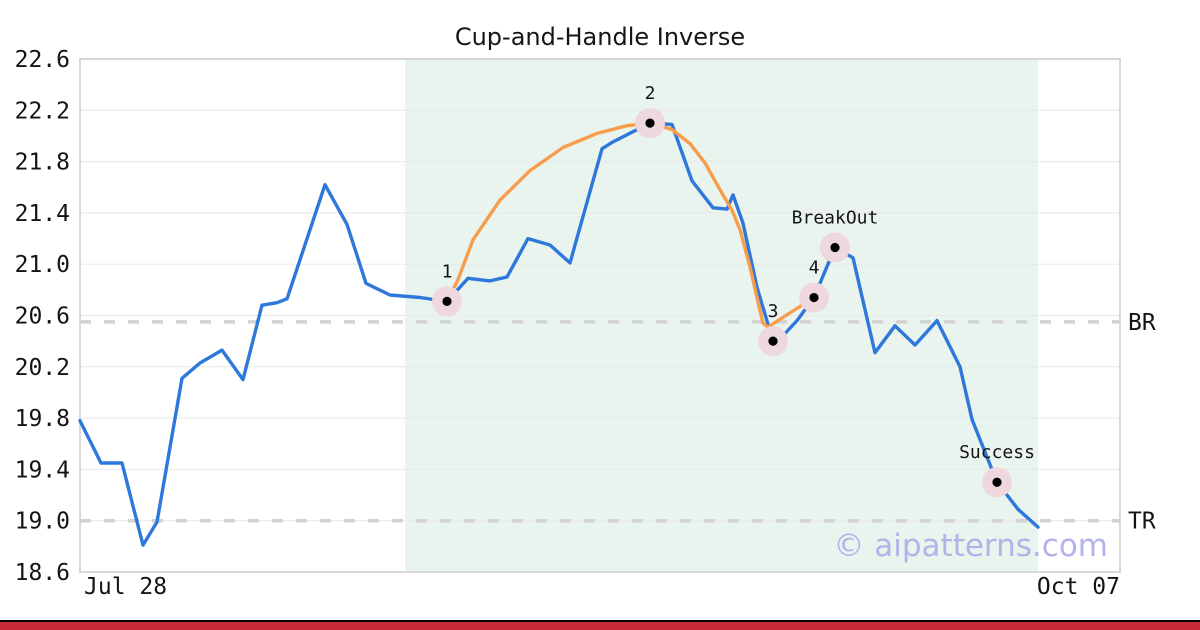 The image size is (1200, 630). Describe the element at coordinates (1078, 587) in the screenshot. I see `x-tick-label-end: Oct 07` at that location.